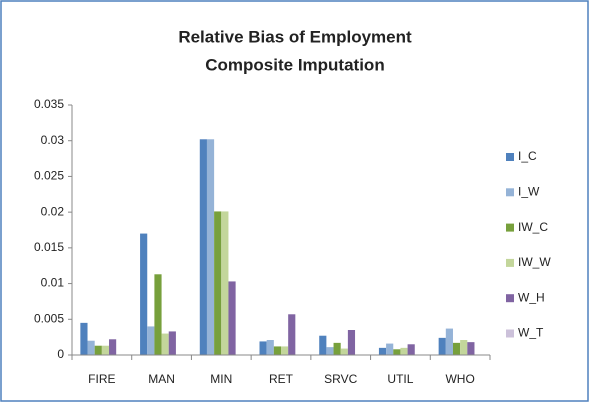 Image resolution: width=589 pixels, height=402 pixels. I want to click on x-tick-label: RET, so click(281, 379).